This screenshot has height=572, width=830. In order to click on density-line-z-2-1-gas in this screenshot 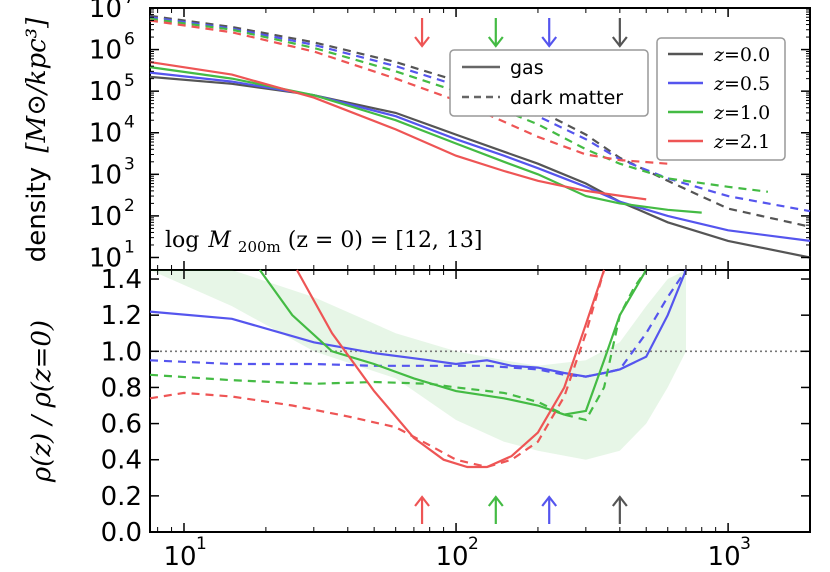, I will do `click(398, 131)`.